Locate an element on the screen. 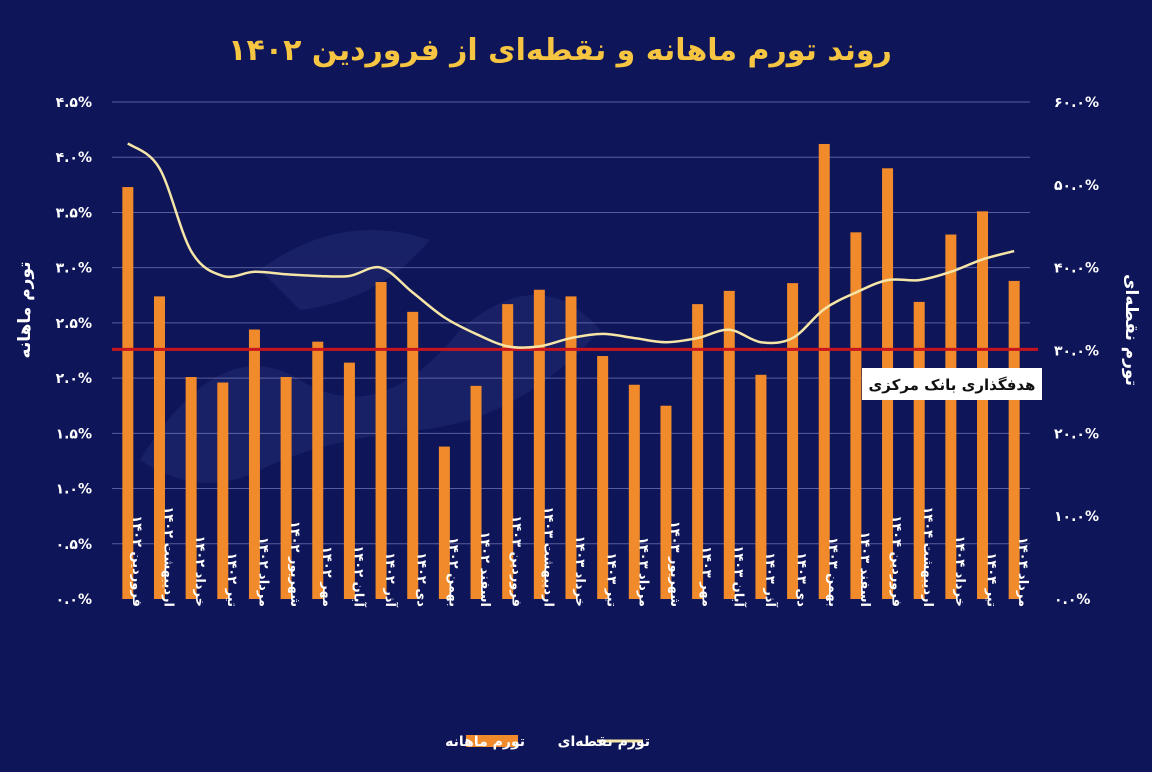 The image size is (1152, 772). category-label: فروردین ۱۴۰۳ is located at coordinates (516, 561).